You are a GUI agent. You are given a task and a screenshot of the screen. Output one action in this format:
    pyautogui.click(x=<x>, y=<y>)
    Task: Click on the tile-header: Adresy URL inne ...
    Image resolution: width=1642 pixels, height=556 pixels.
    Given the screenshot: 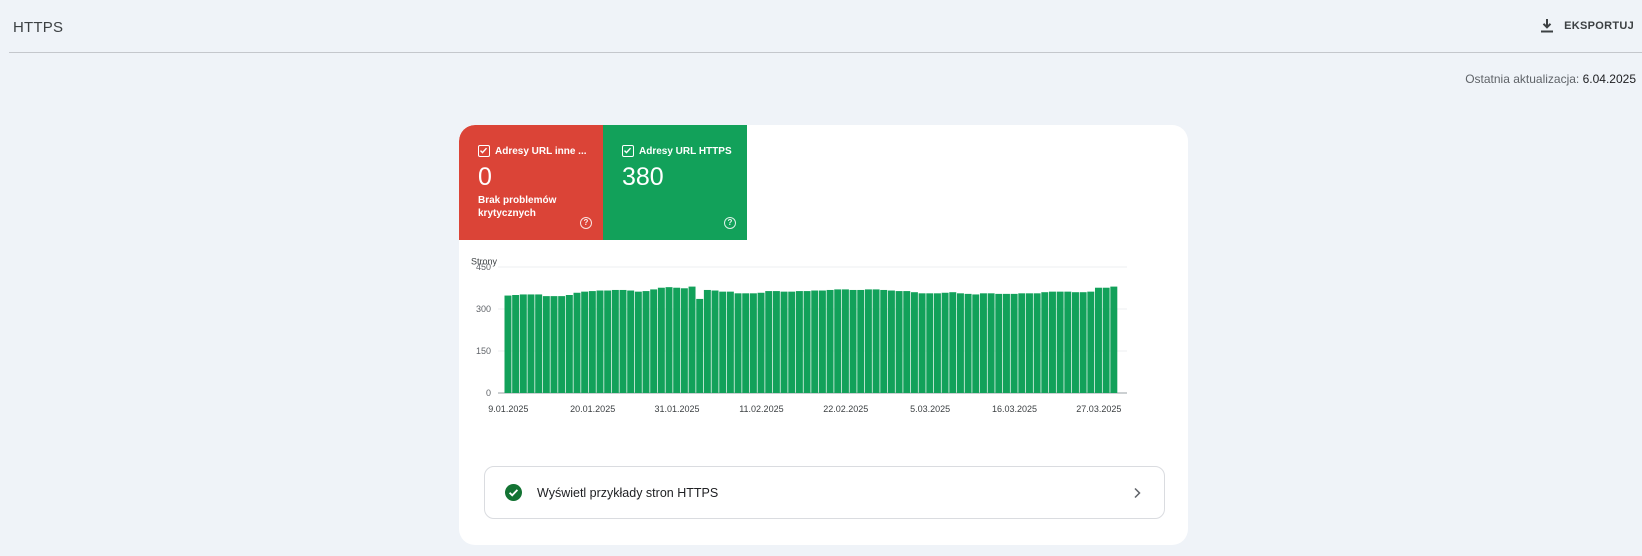 What is the action you would take?
    pyautogui.click(x=532, y=151)
    